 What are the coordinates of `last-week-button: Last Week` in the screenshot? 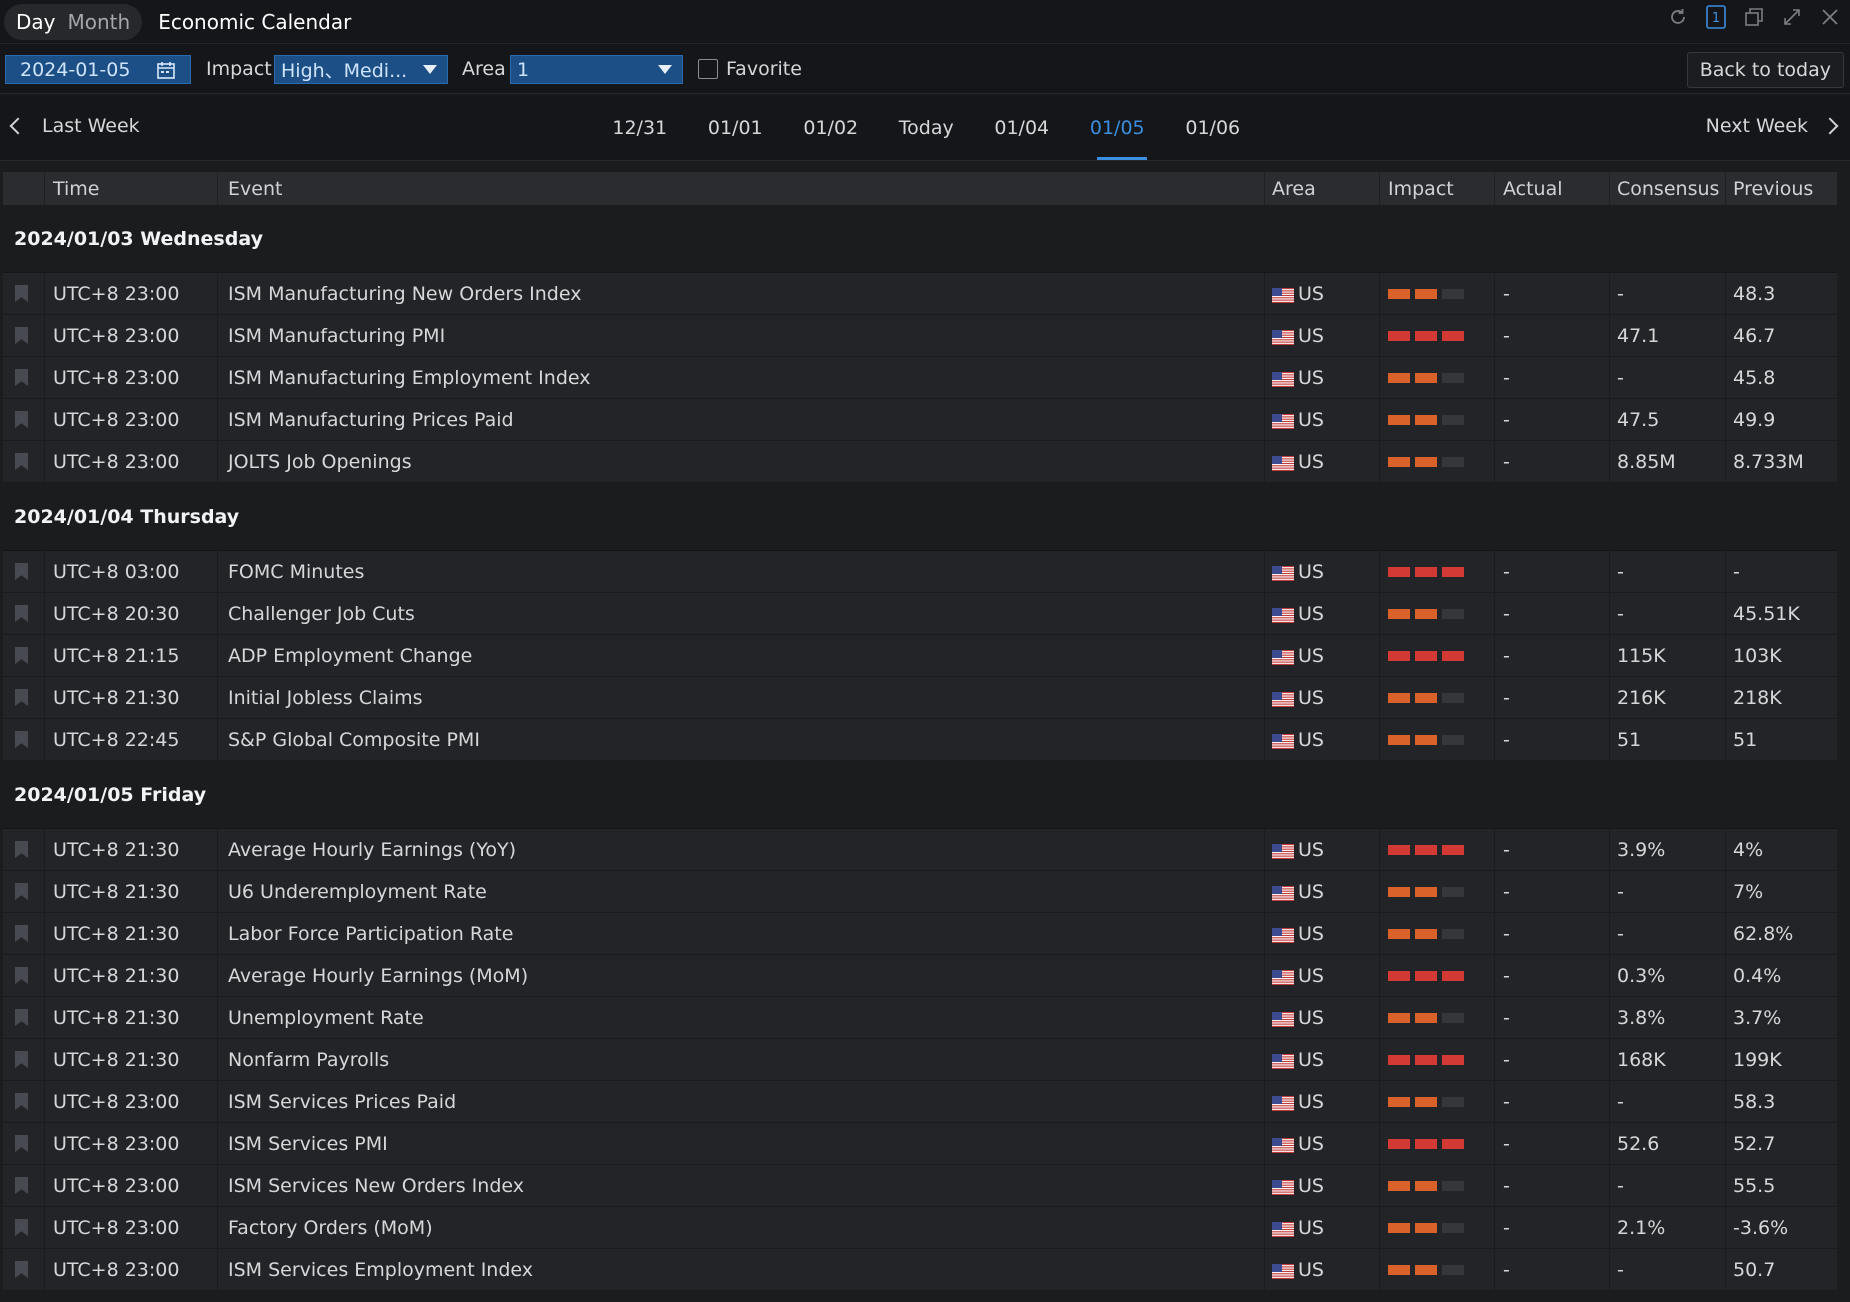 It's located at (74, 126).